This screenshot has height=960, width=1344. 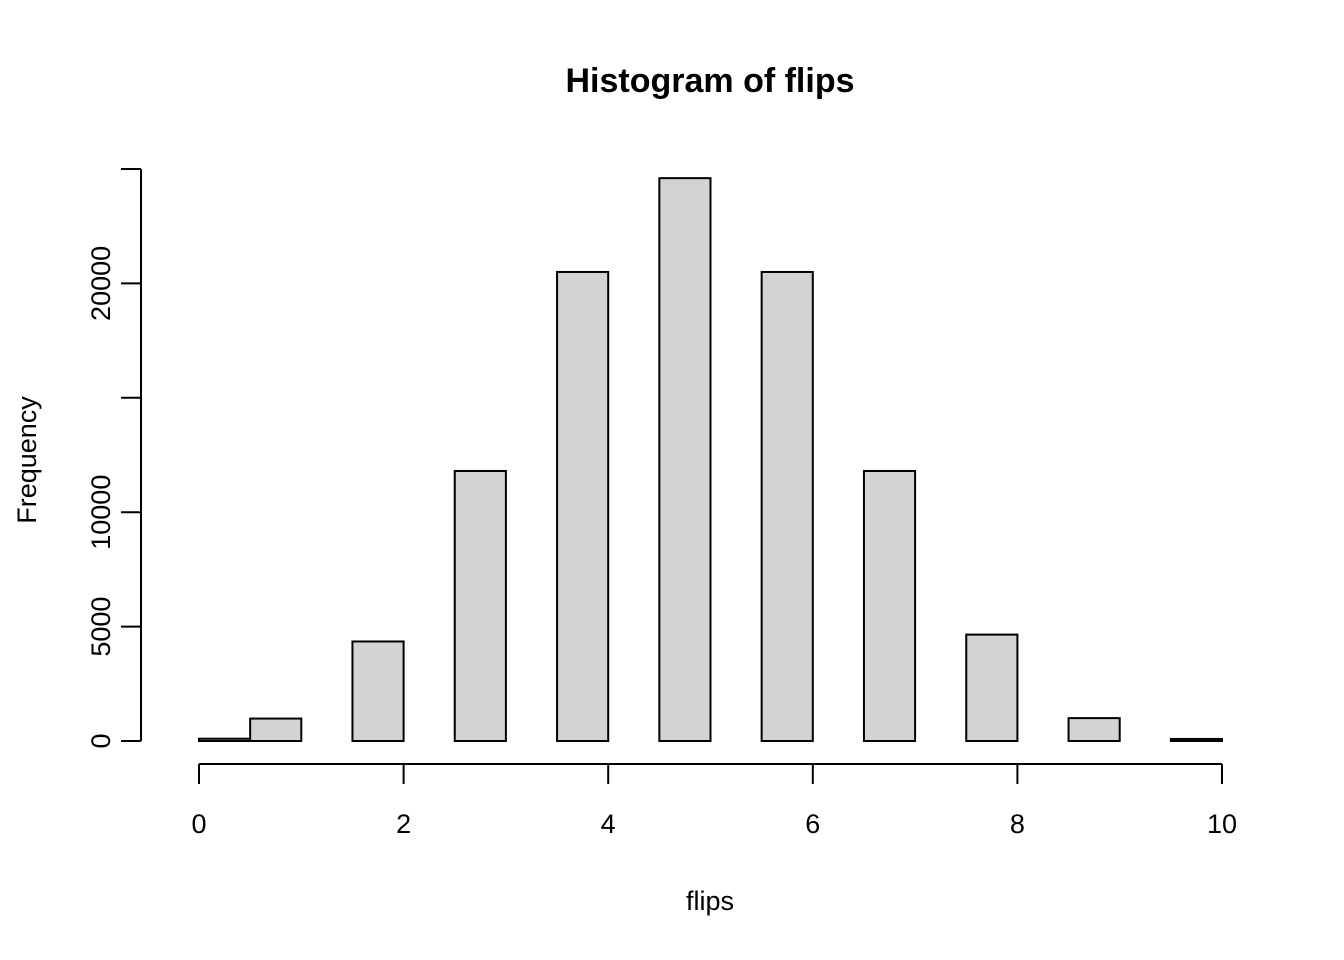 What do you see at coordinates (709, 81) in the screenshot?
I see `chart-title: Histogram of flips` at bounding box center [709, 81].